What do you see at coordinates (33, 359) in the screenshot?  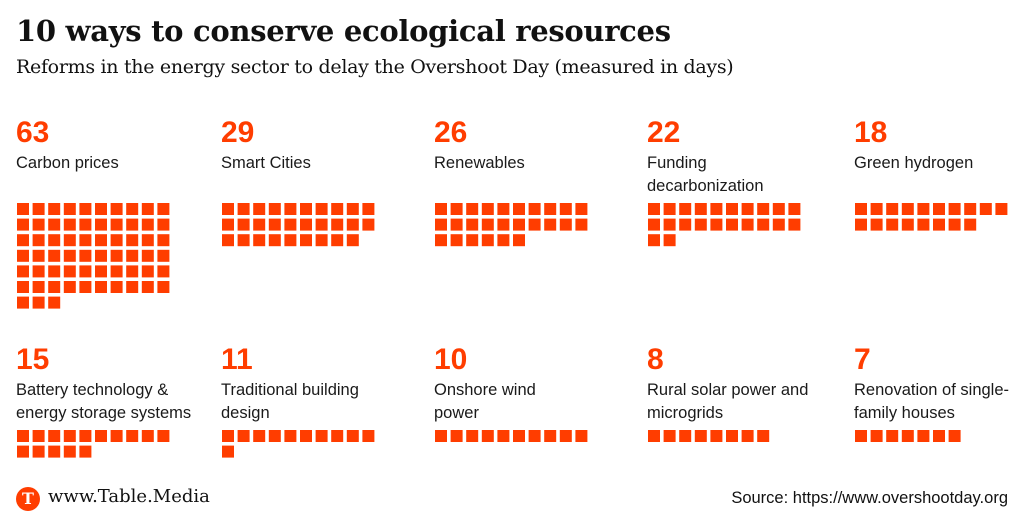 I see `value-label: 15` at bounding box center [33, 359].